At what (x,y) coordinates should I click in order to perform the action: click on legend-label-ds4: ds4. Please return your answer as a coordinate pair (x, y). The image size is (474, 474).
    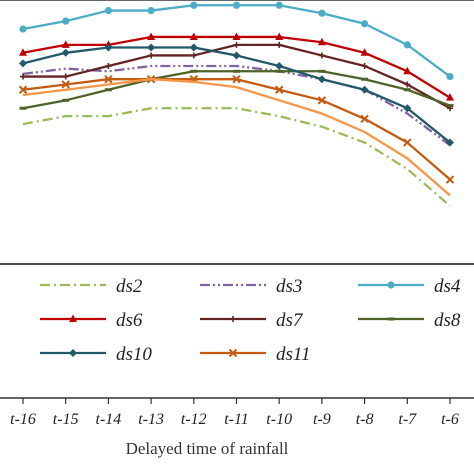
    Looking at the image, I should click on (447, 286).